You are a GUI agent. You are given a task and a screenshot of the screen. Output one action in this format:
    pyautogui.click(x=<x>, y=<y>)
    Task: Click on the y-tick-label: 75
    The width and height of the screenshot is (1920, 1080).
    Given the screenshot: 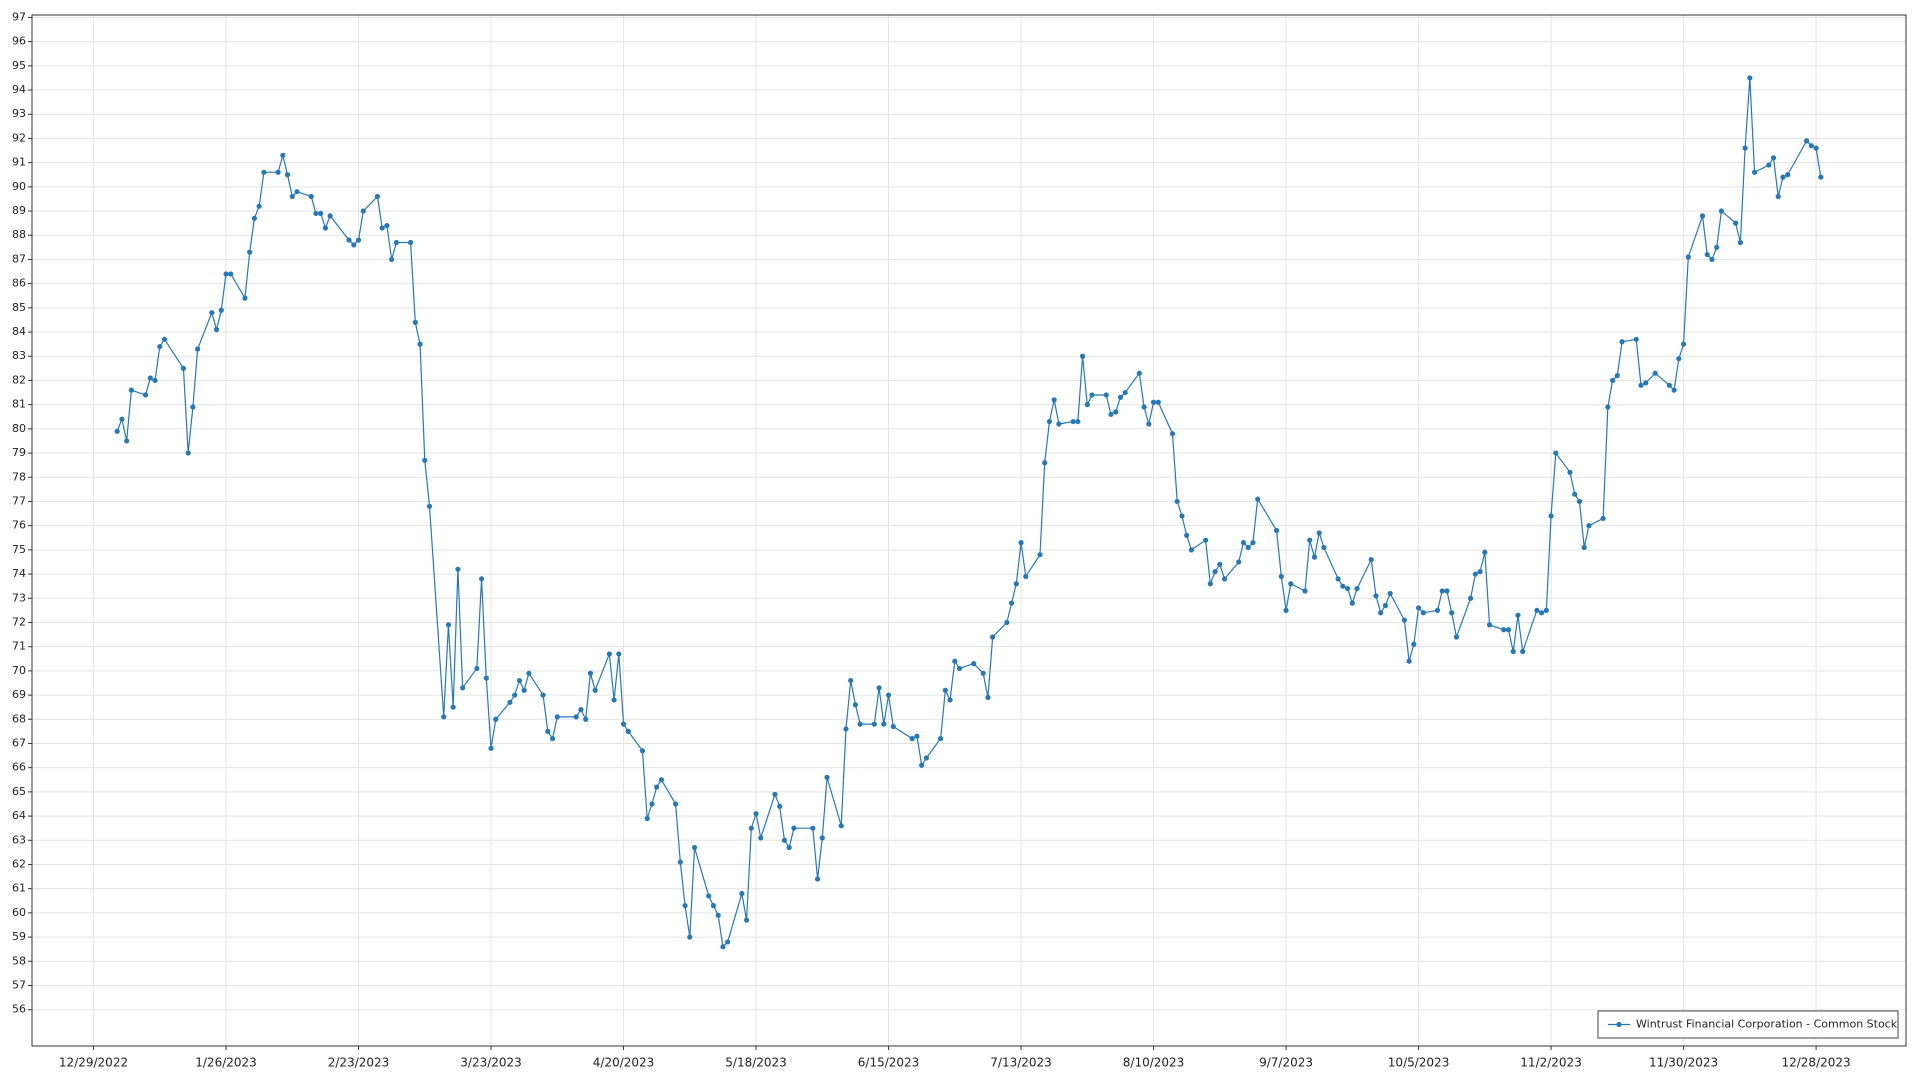 What is the action you would take?
    pyautogui.click(x=19, y=549)
    